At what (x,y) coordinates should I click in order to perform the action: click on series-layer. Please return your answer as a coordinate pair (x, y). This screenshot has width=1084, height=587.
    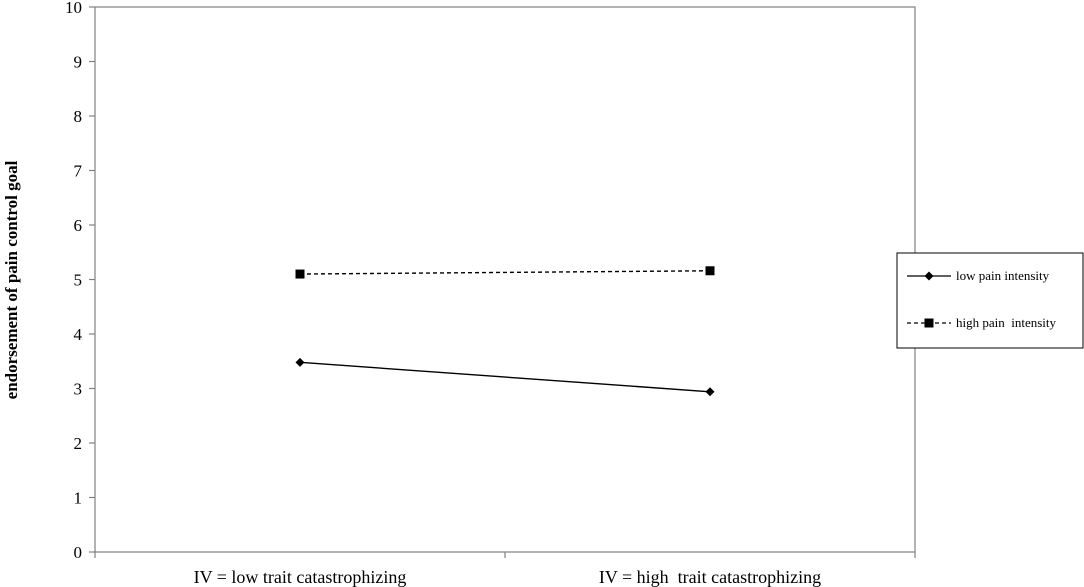
    Looking at the image, I should click on (505, 331).